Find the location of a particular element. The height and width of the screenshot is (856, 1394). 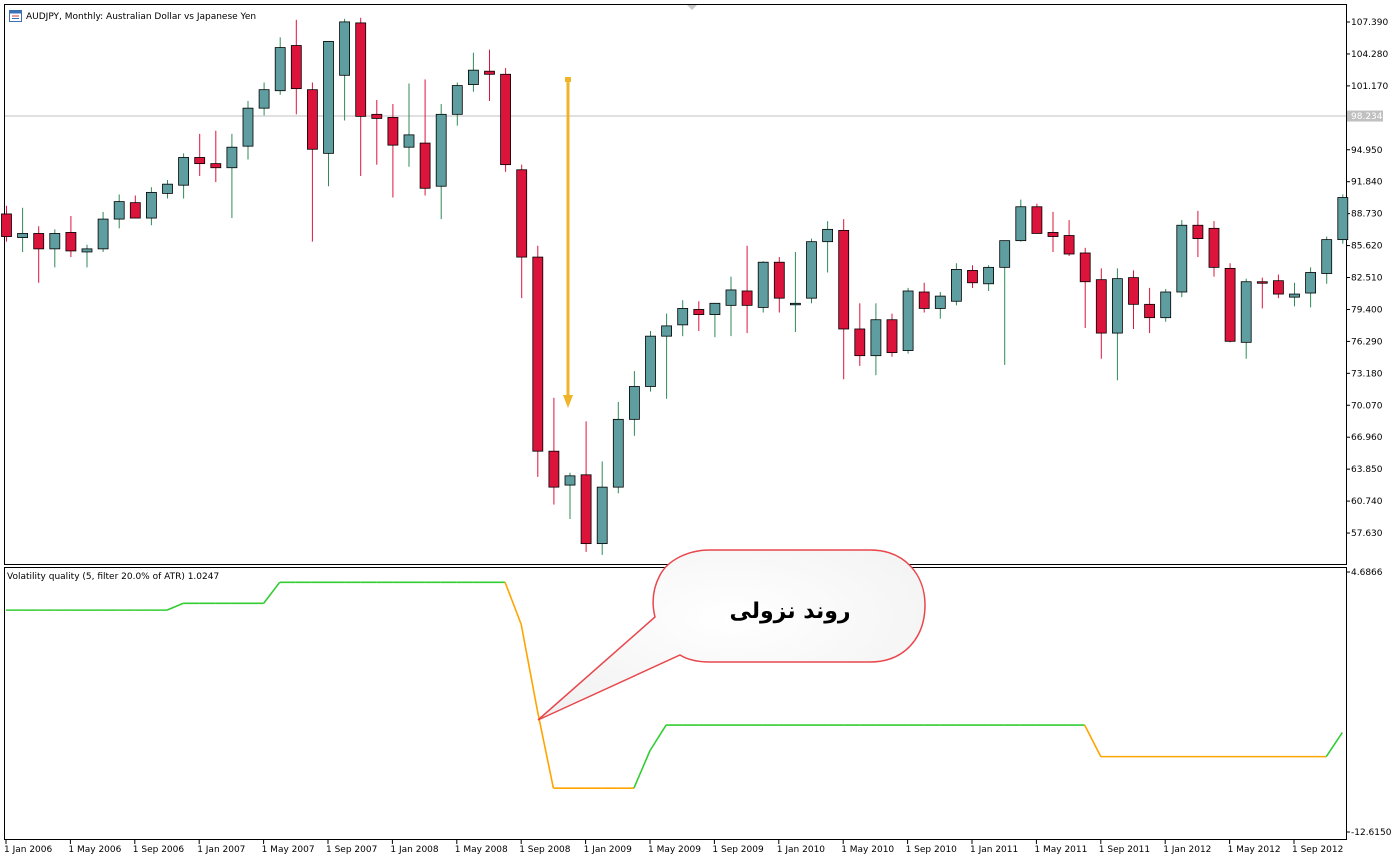

annotation-callout: روند نزولی is located at coordinates (731, 635).